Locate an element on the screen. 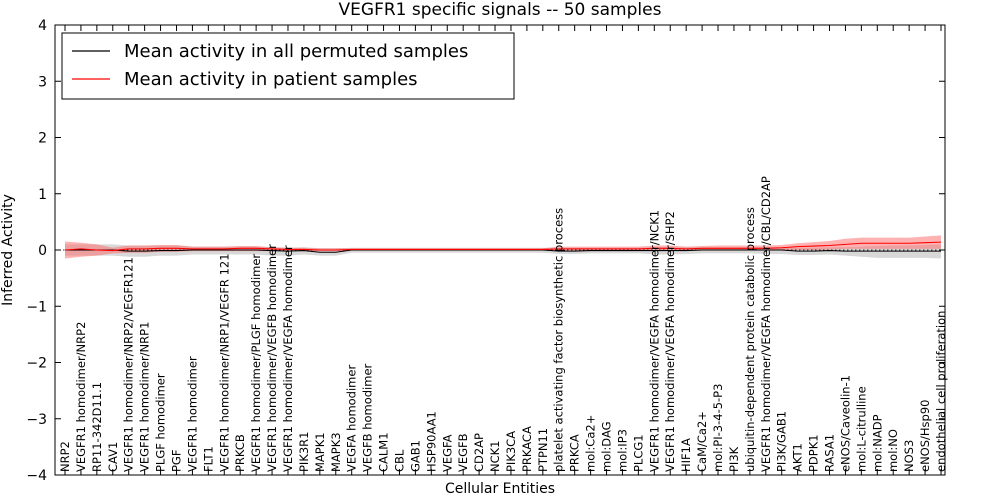 Image resolution: width=1000 pixels, height=500 pixels. x-tick-label: PGF is located at coordinates (176, 461).